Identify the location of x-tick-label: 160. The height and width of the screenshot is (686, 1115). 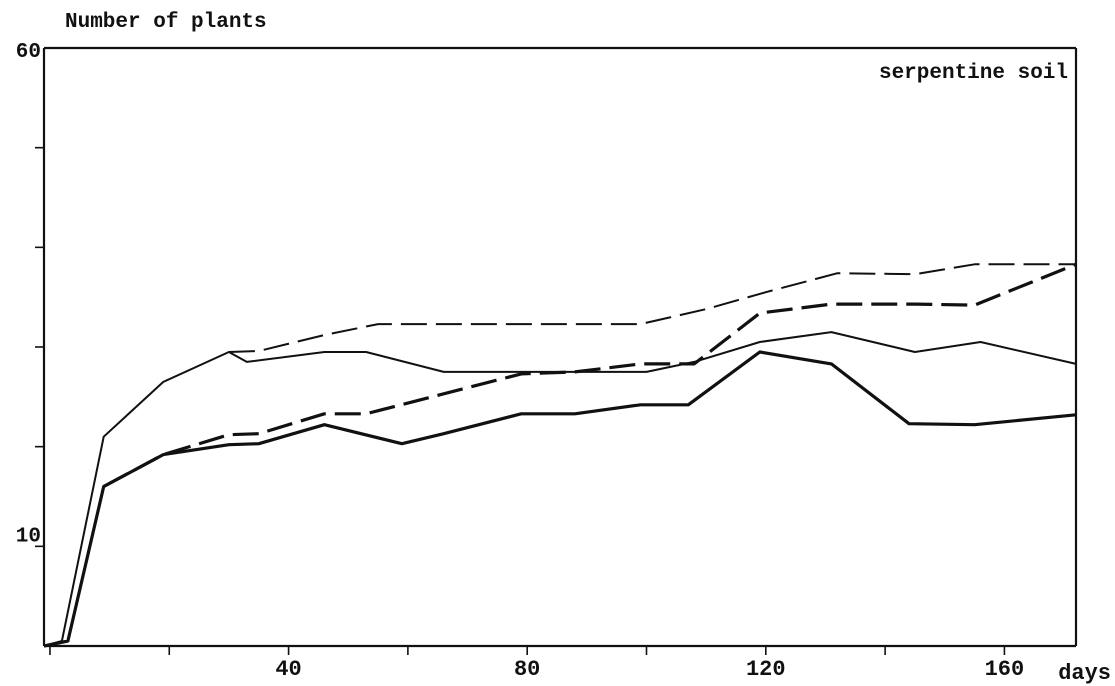
(1005, 669).